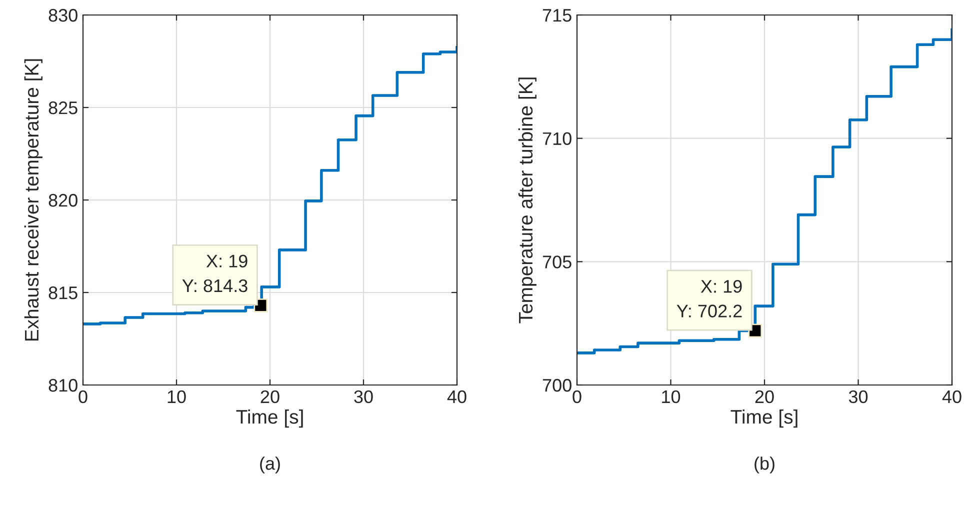 This screenshot has width=965, height=516. What do you see at coordinates (63, 15) in the screenshot?
I see `y-tick-label: 830` at bounding box center [63, 15].